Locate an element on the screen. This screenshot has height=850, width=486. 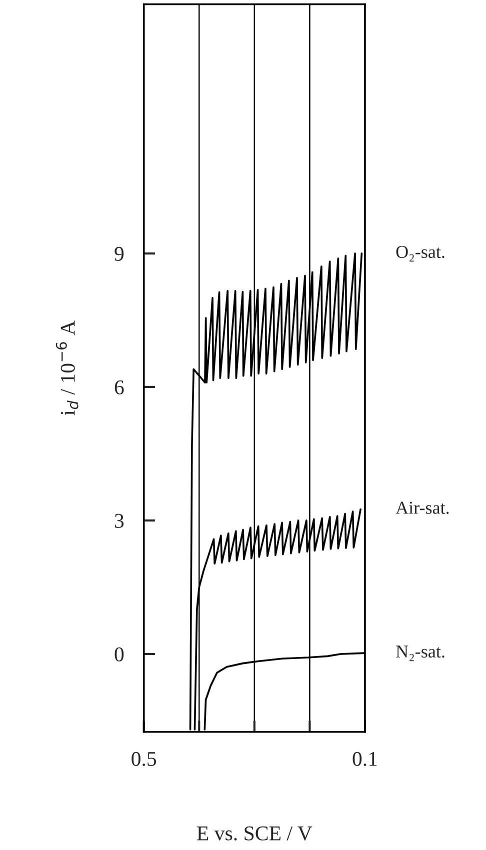
x-axis-title: E vs. SCE / V is located at coordinates (254, 833).